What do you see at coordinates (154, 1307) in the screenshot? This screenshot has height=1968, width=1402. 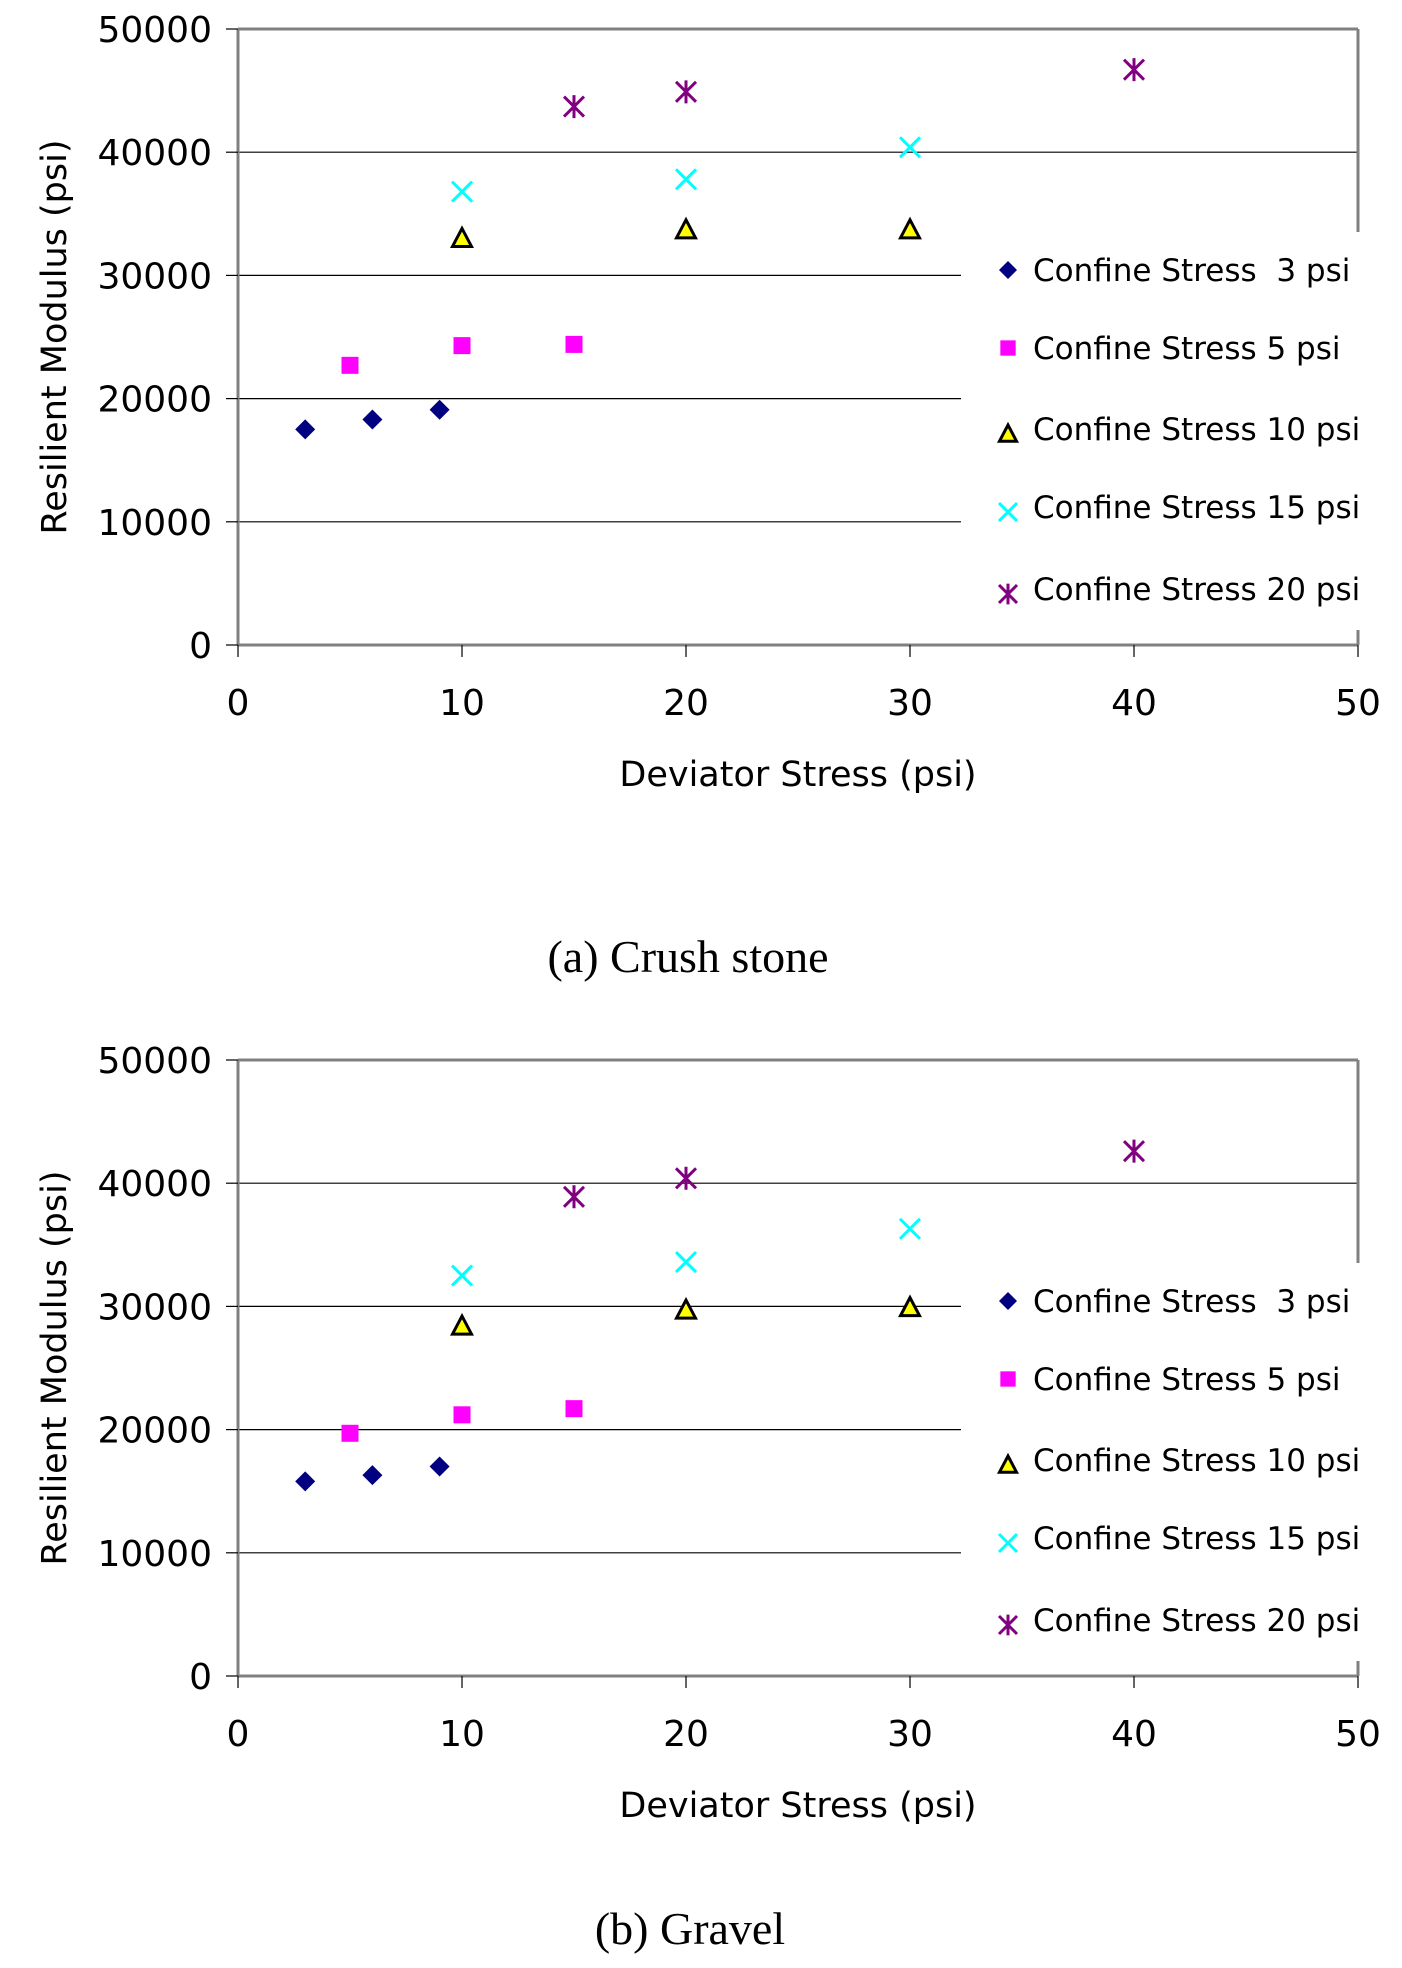 I see `y-tick-label: 30000` at bounding box center [154, 1307].